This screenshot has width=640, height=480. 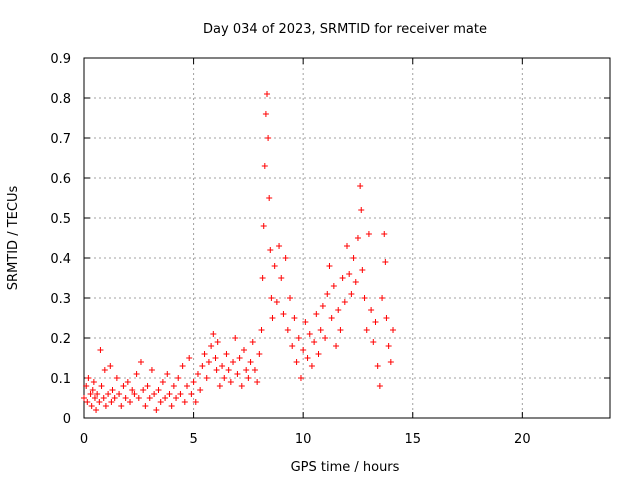 What do you see at coordinates (60, 99) in the screenshot?
I see `y-tick-label: 0.8` at bounding box center [60, 99].